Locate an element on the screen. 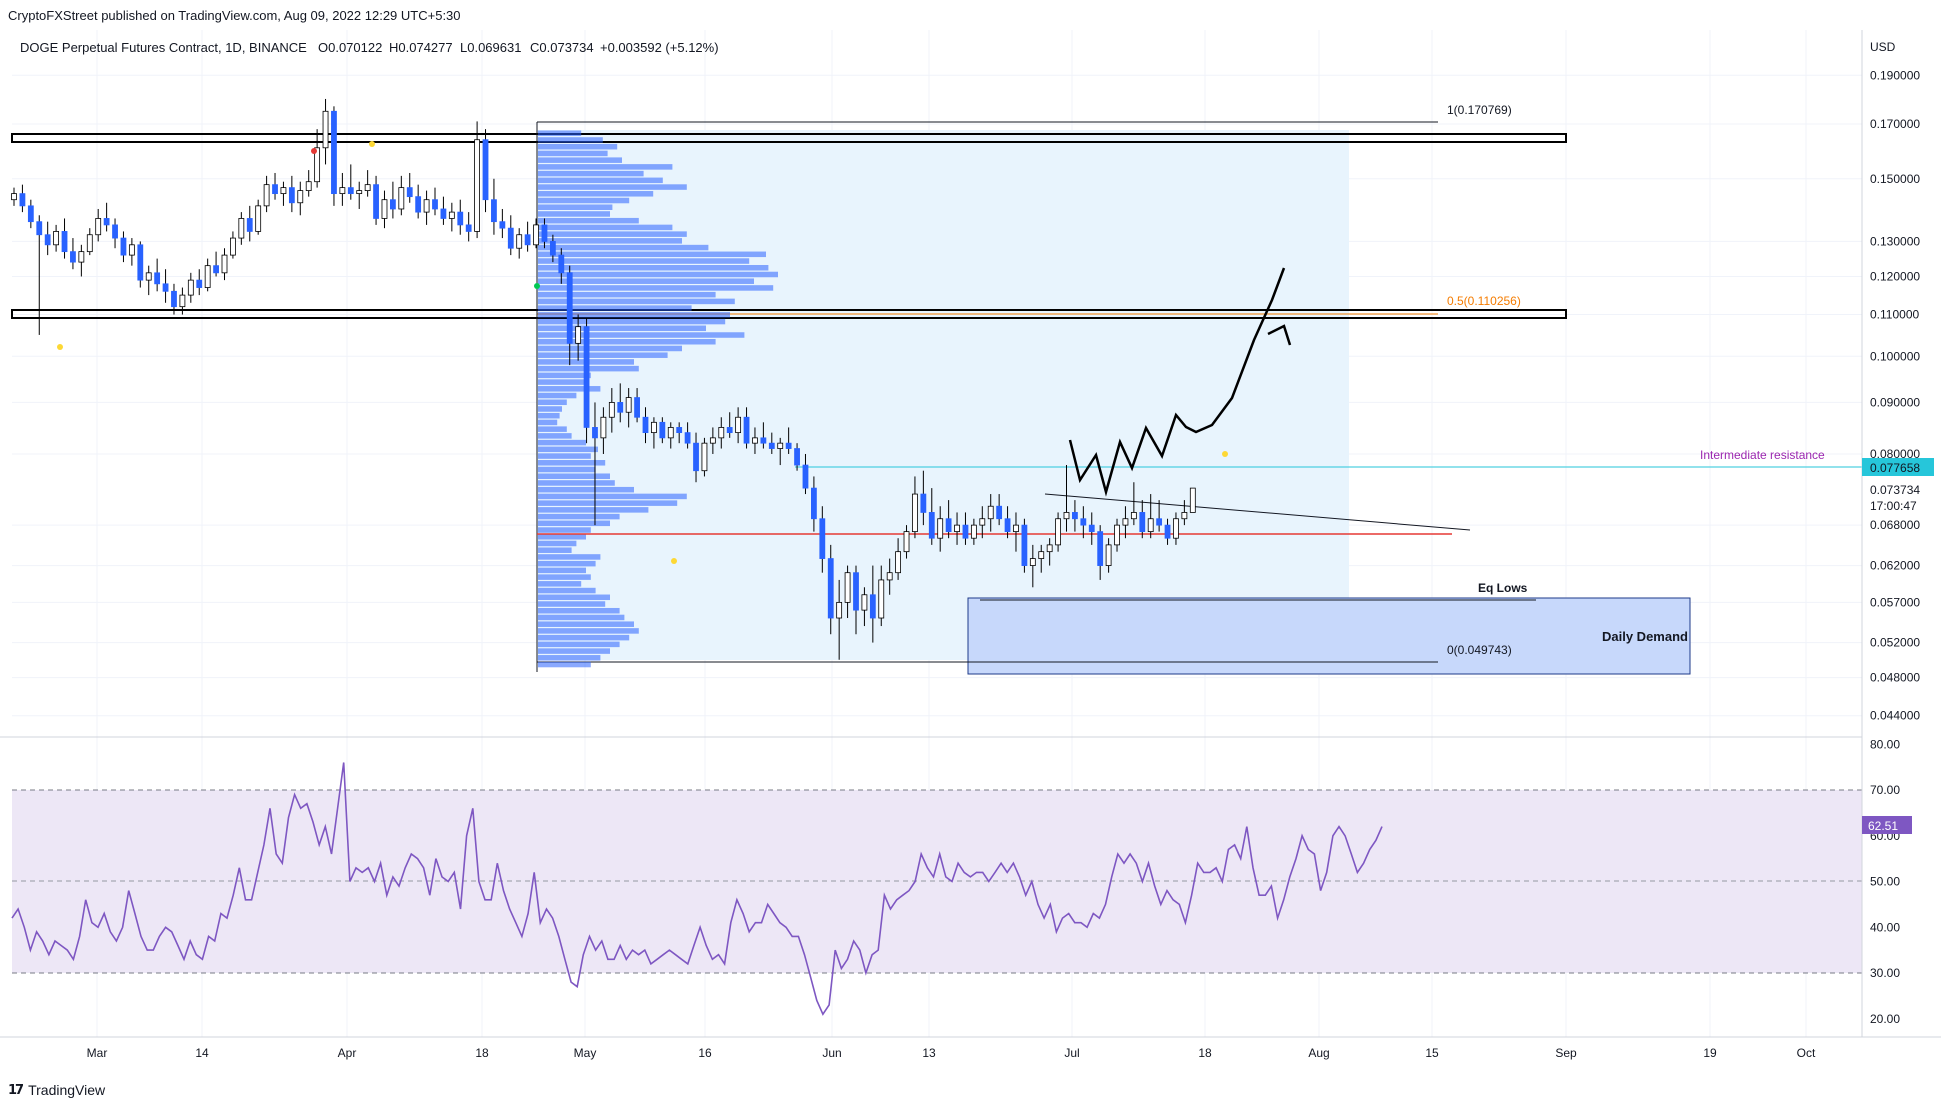 The image size is (1941, 1105). price-tick-label: 0.057000 is located at coordinates (1895, 602).